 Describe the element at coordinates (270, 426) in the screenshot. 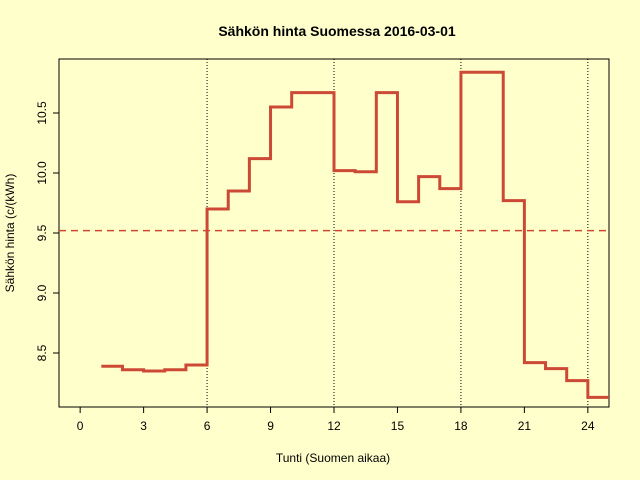

I see `x-tick-label-9: 9` at that location.